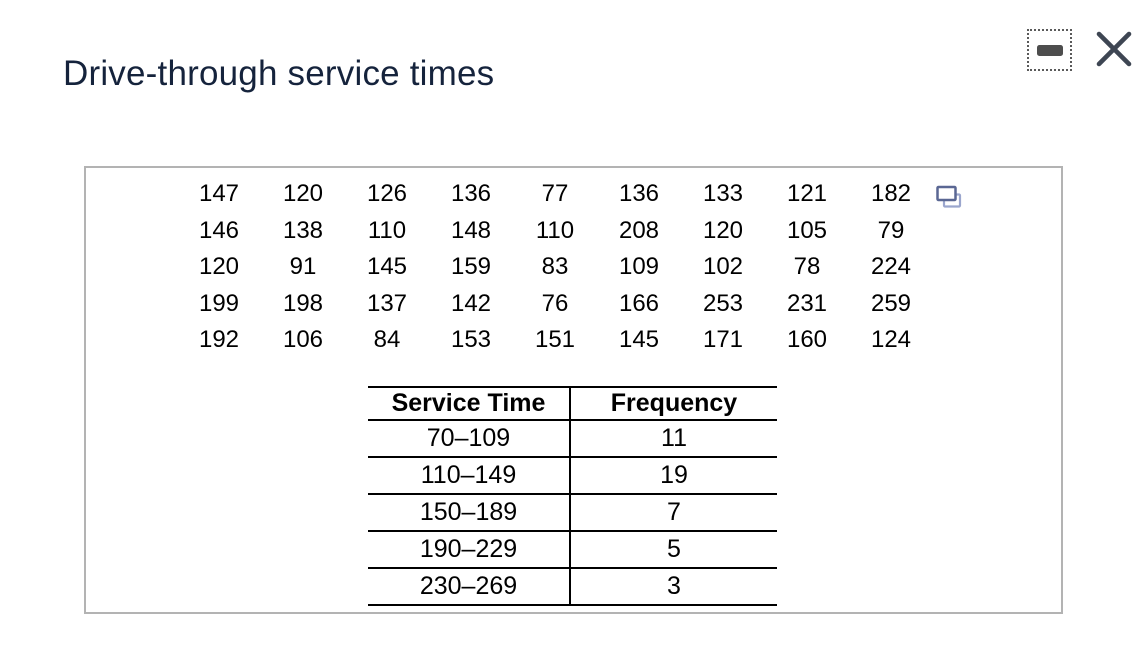  Describe the element at coordinates (387, 194) in the screenshot. I see `data-value: 126` at that location.